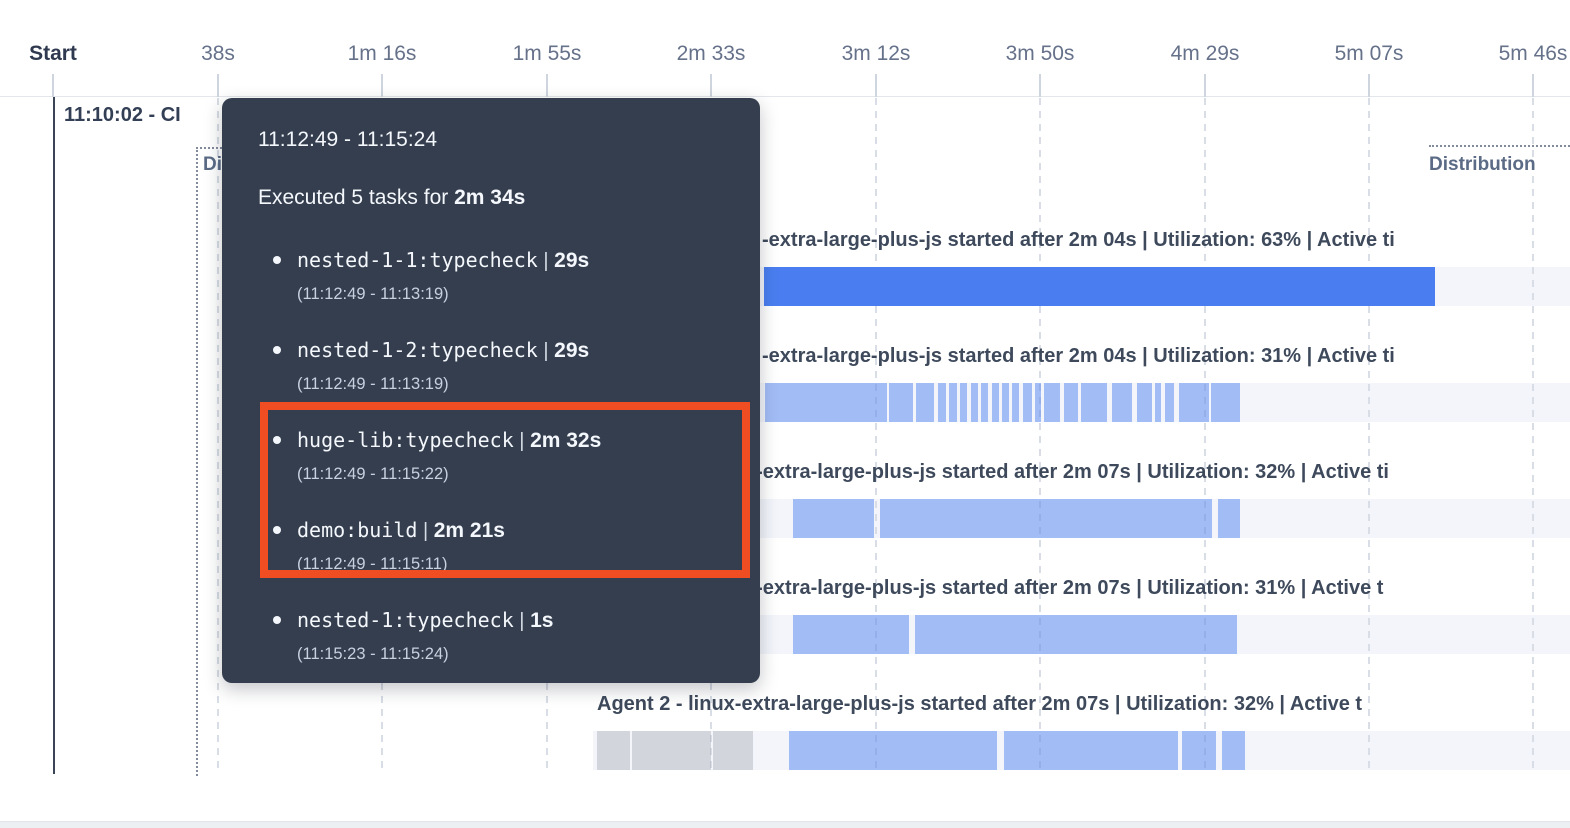  Describe the element at coordinates (212, 164) in the screenshot. I see `phase-box-label: Di` at that location.